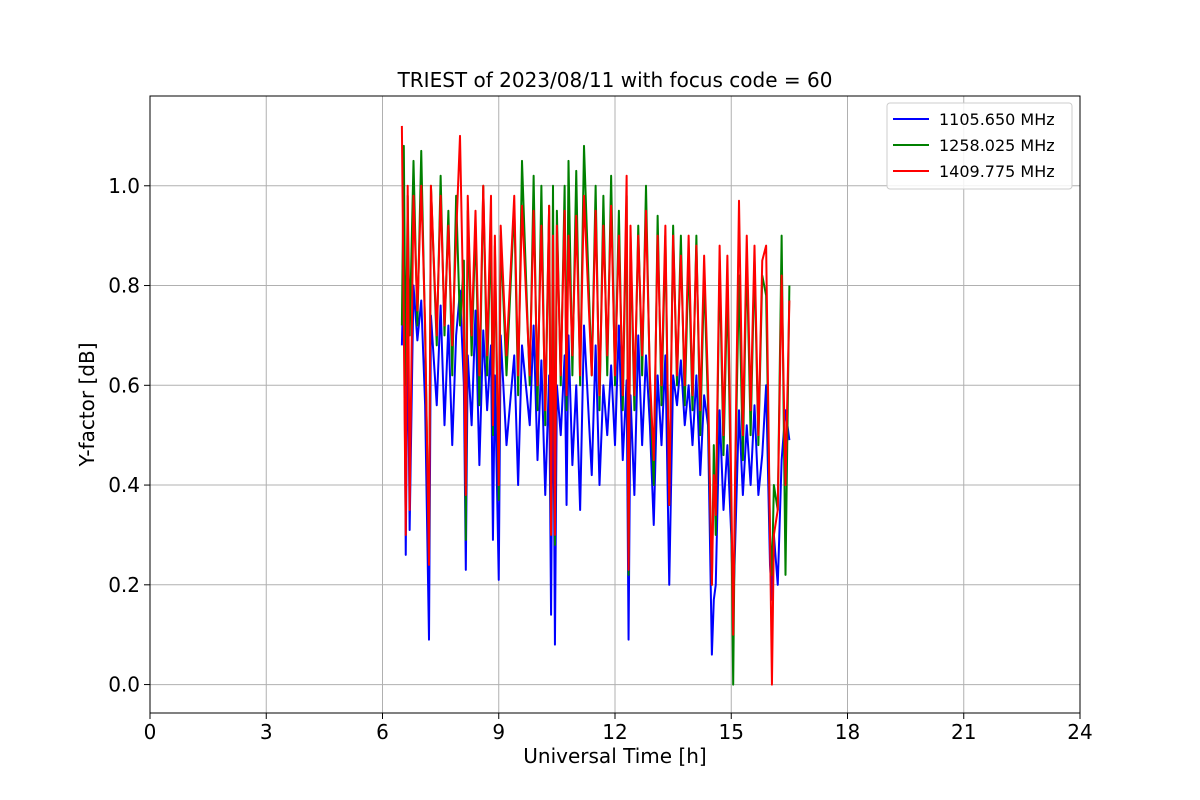 The height and width of the screenshot is (800, 1200). Describe the element at coordinates (266, 732) in the screenshot. I see `x-tick-label: 3` at that location.